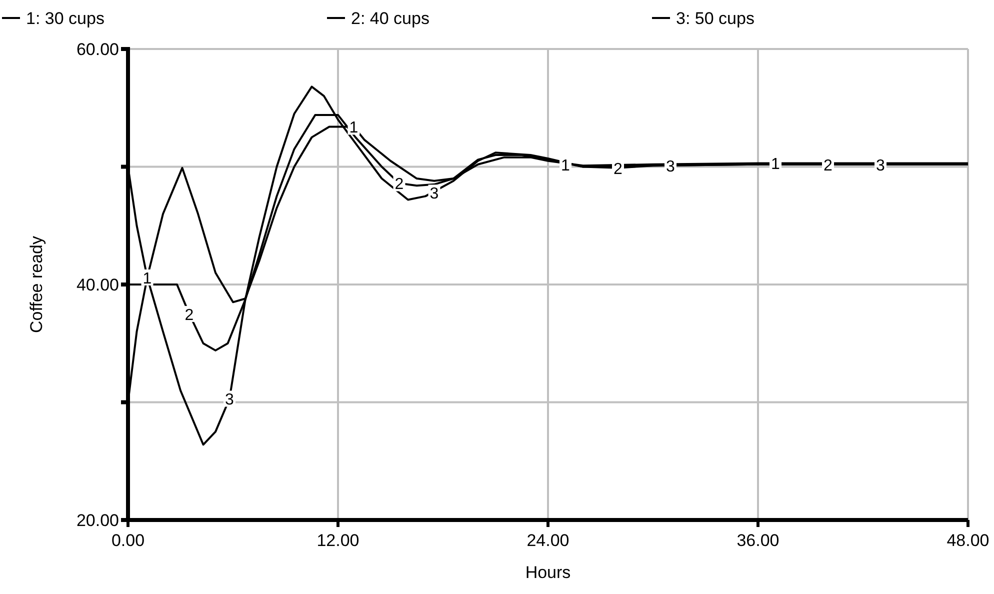 This screenshot has height=594, width=994. What do you see at coordinates (97, 285) in the screenshot?
I see `y-tick-label: 40.00` at bounding box center [97, 285].